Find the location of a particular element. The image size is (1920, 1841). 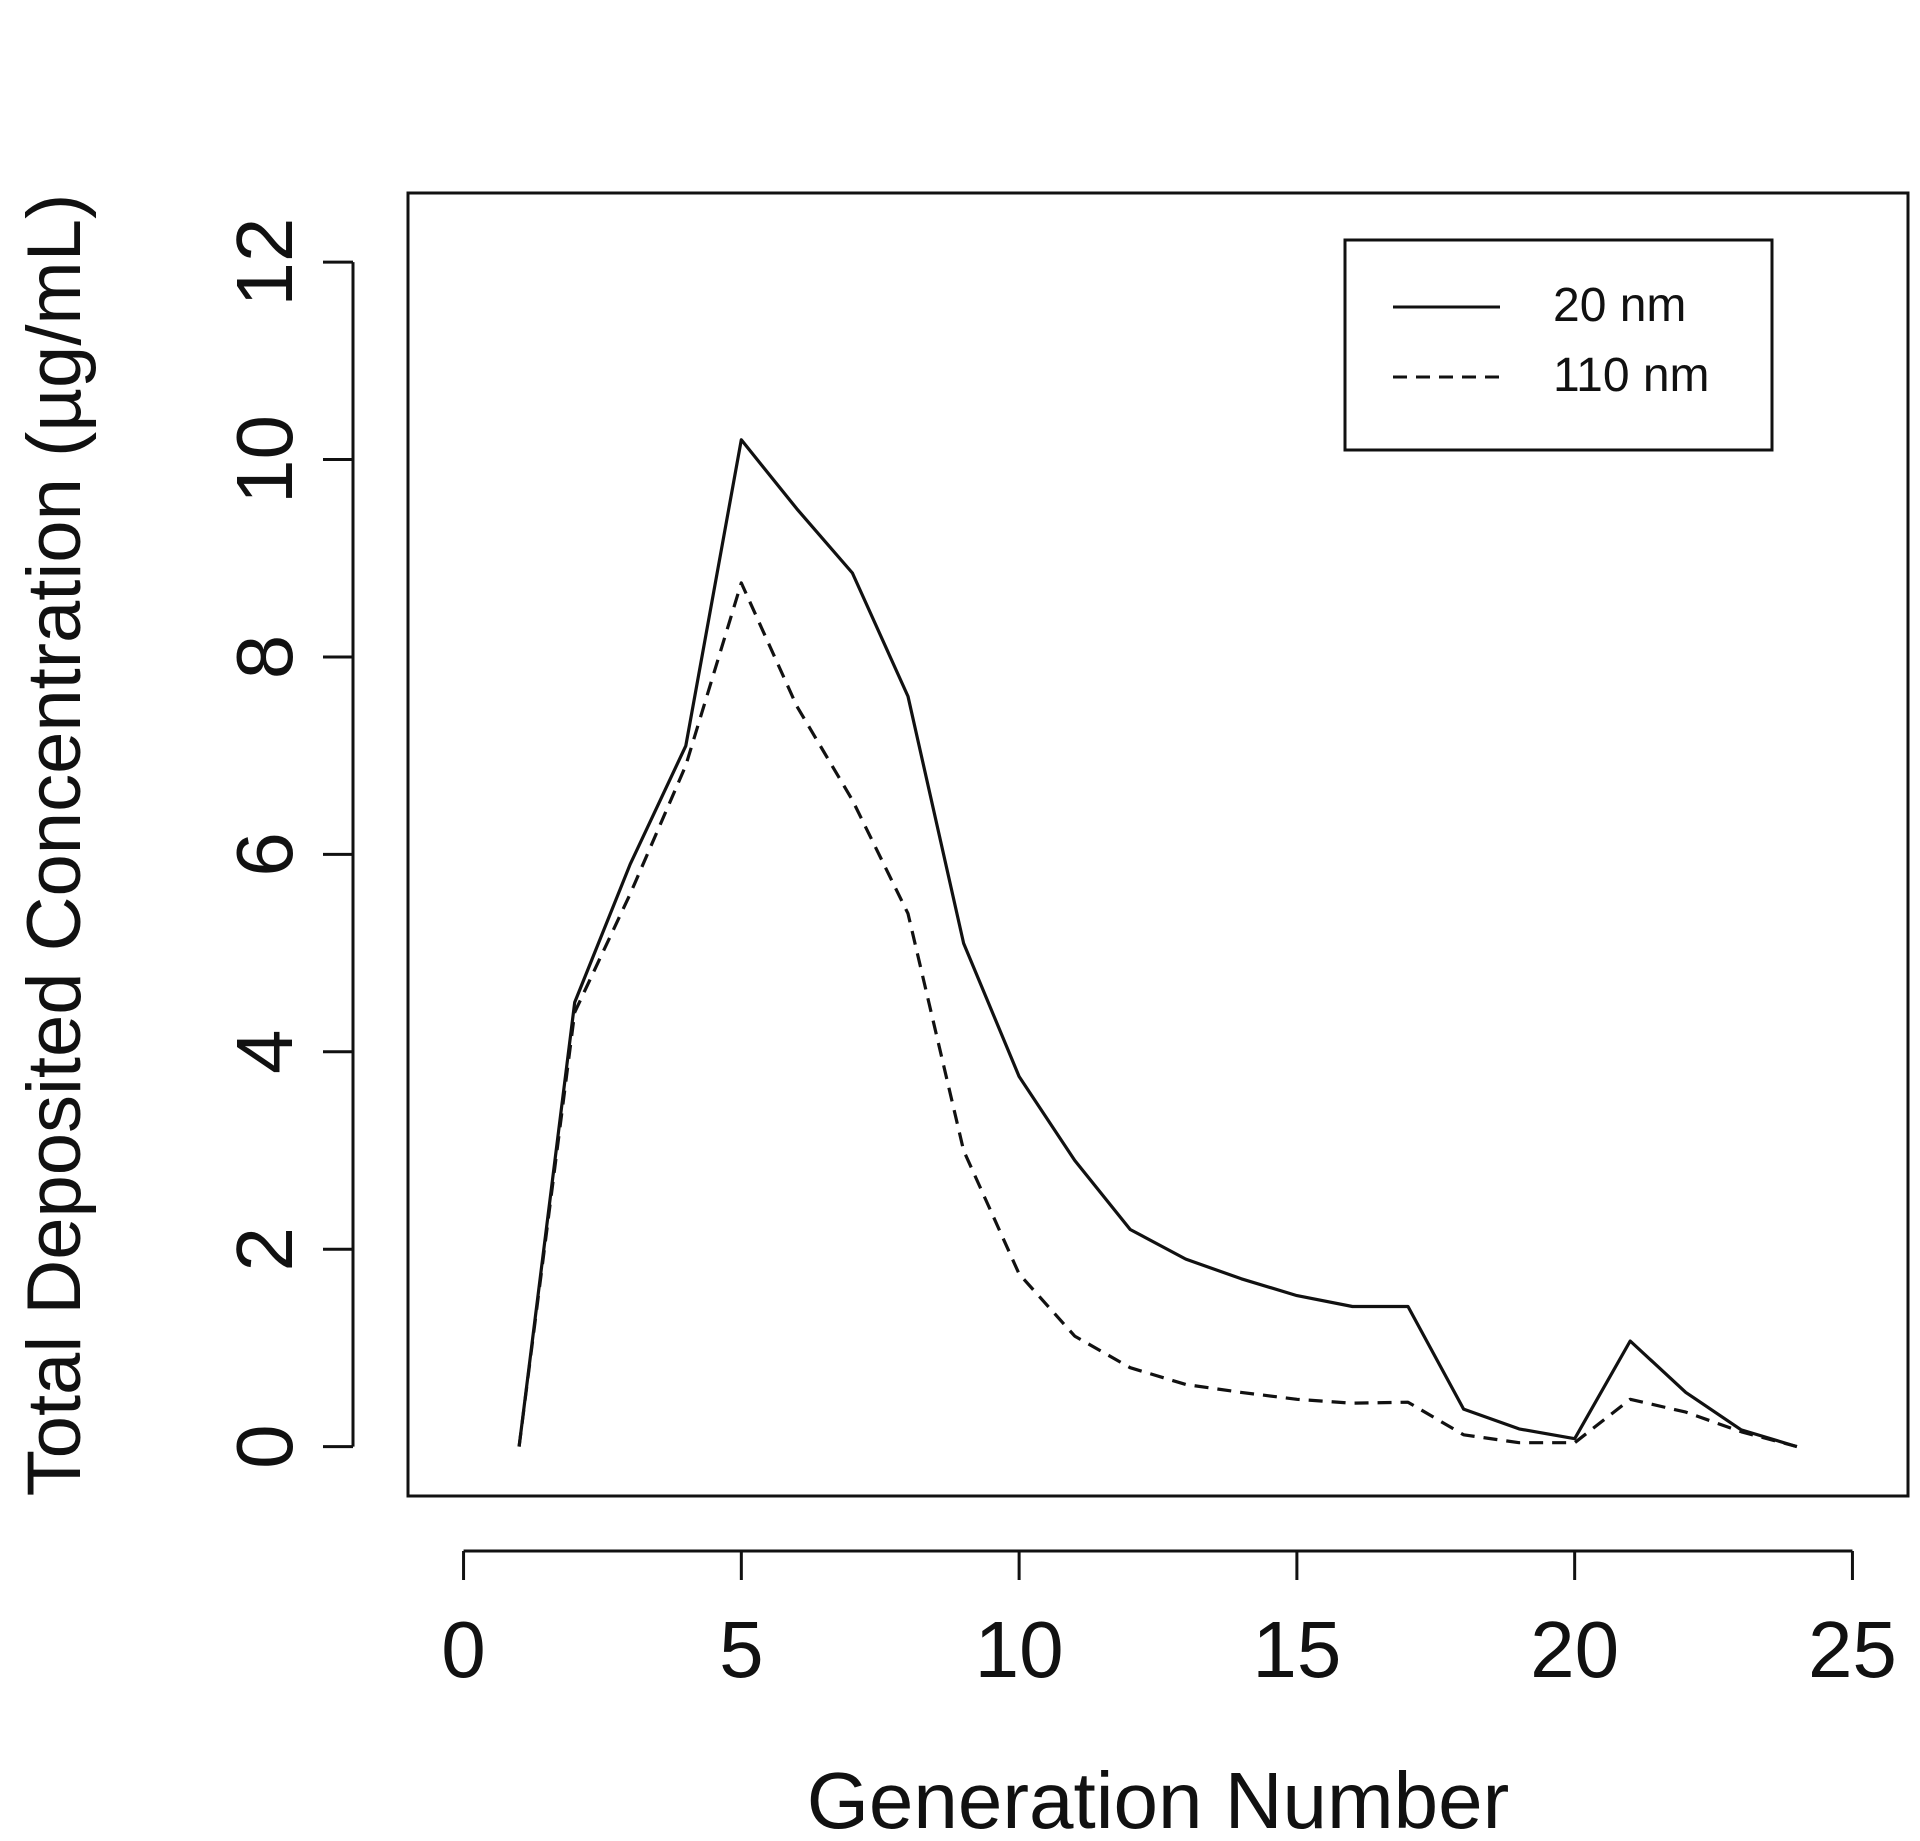

y-tick-label: 0 is located at coordinates (264, 1446).